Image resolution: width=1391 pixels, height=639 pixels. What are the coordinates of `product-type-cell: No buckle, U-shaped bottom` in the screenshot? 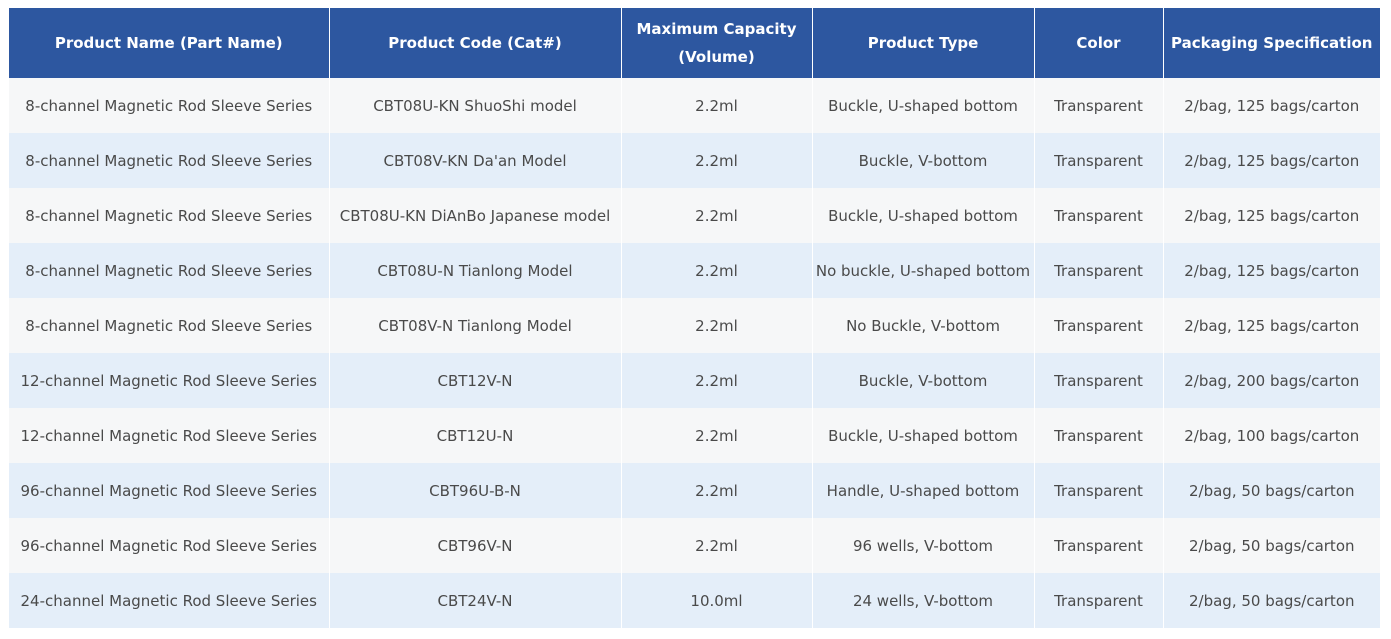 It's located at (923, 270).